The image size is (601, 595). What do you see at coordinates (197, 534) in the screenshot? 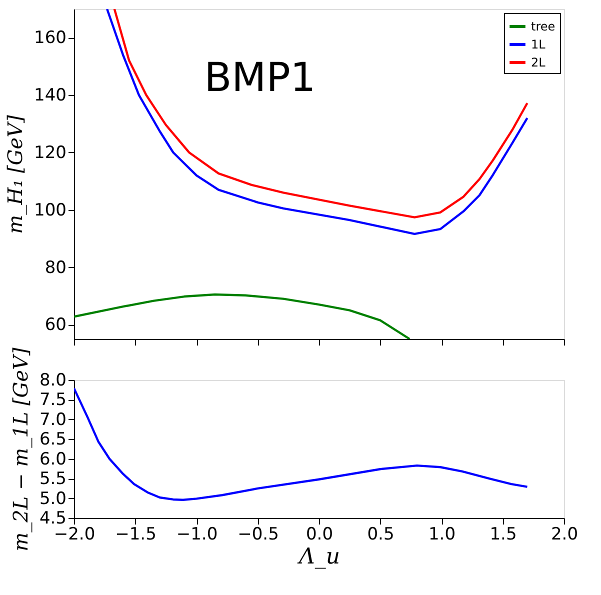
I see `x-tick-label: −1.0` at bounding box center [197, 534].